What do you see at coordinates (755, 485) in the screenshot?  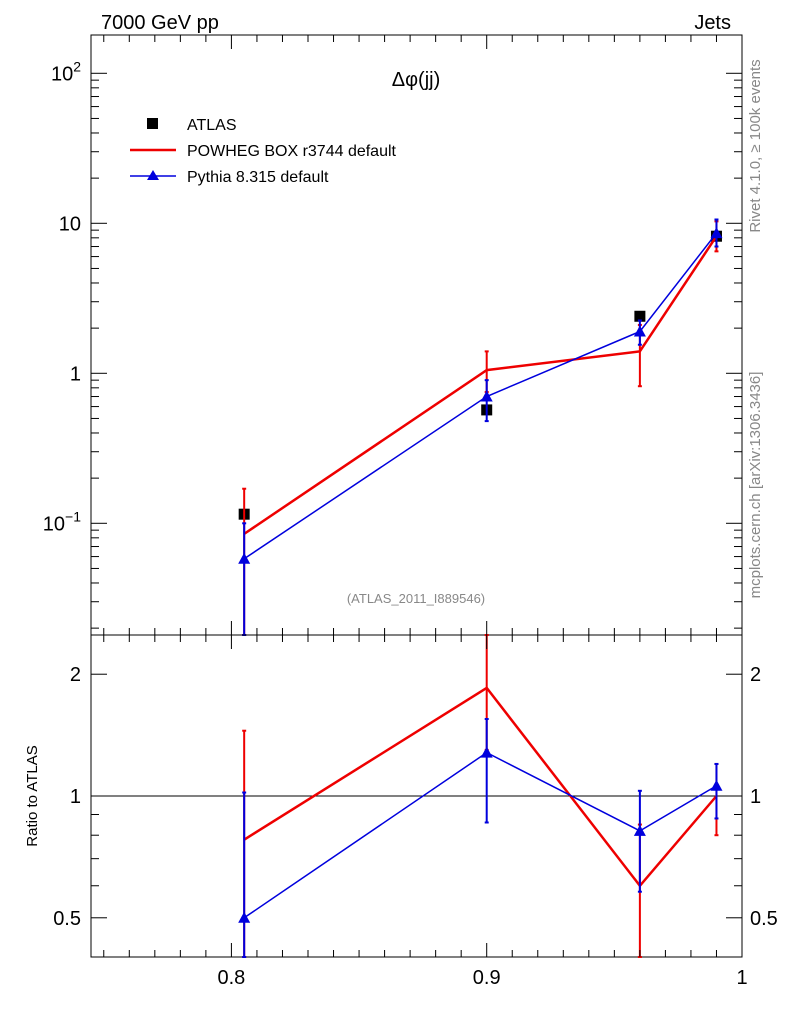 I see `side-label-bottom: mcplots.cern.ch [arXiv:1306.3436]` at bounding box center [755, 485].